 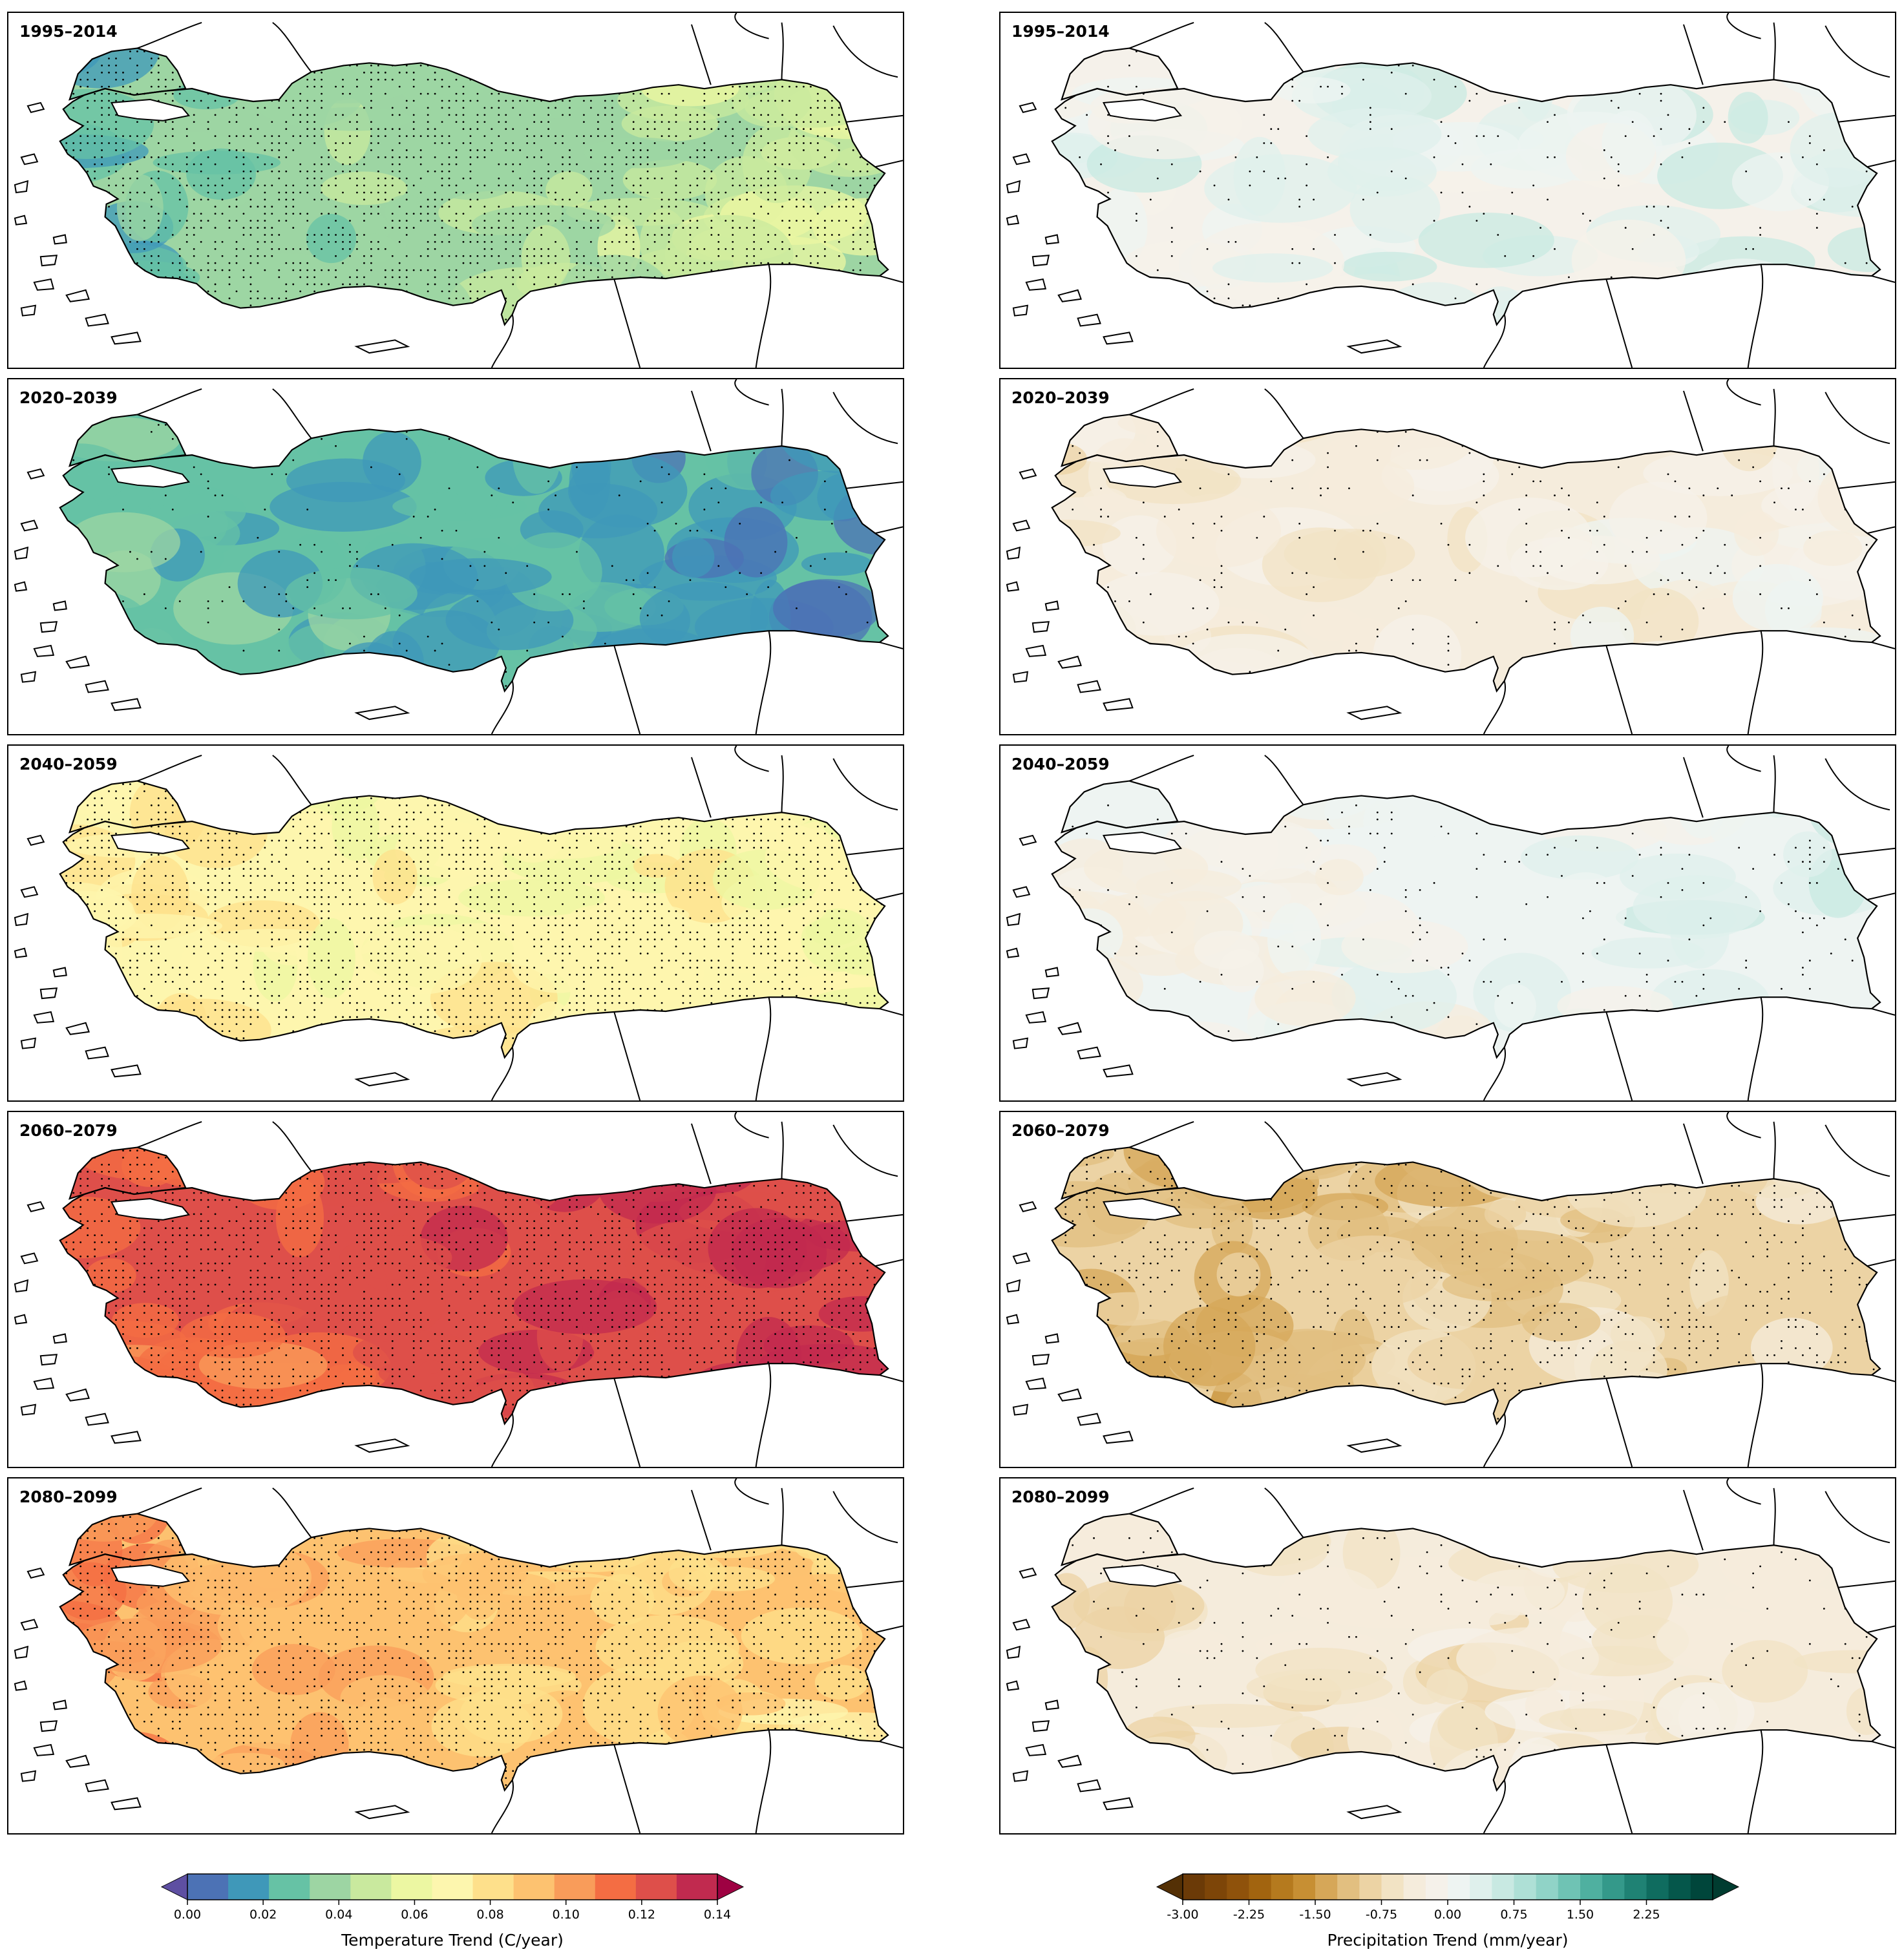 What do you see at coordinates (534, 1887) in the screenshot?
I see `temperature-colorbar-bin` at bounding box center [534, 1887].